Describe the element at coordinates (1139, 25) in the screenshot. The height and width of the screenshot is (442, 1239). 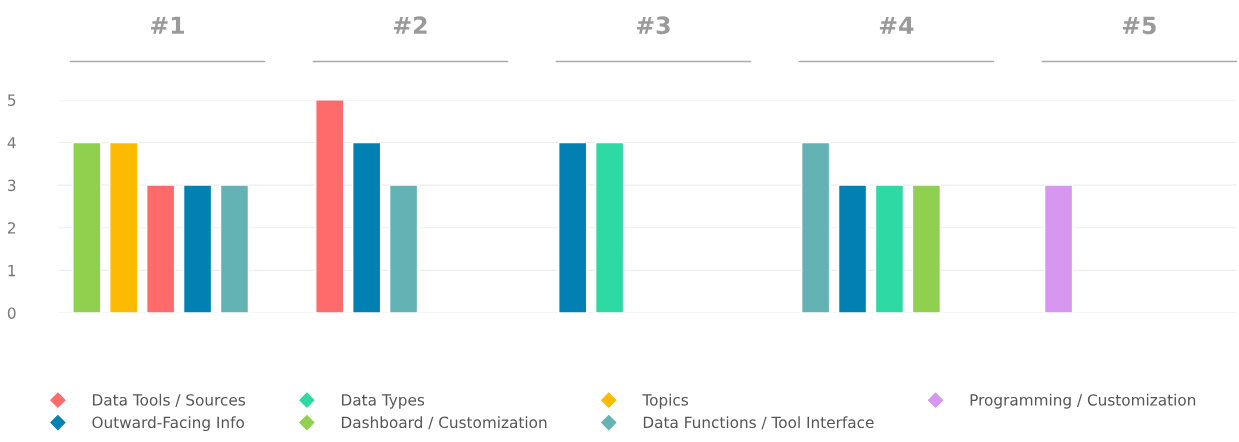
I see `x-tick-label: #5` at that location.